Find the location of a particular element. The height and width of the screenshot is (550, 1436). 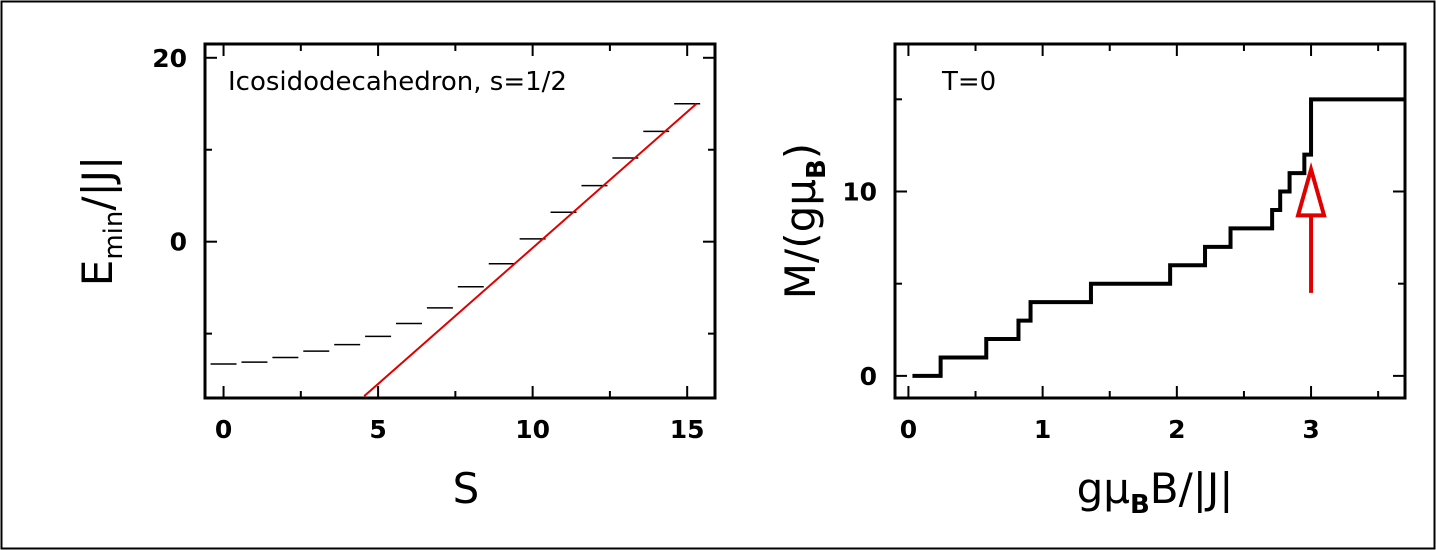

magnetization-chart-xlabel-sub: B is located at coordinates (1140, 505).